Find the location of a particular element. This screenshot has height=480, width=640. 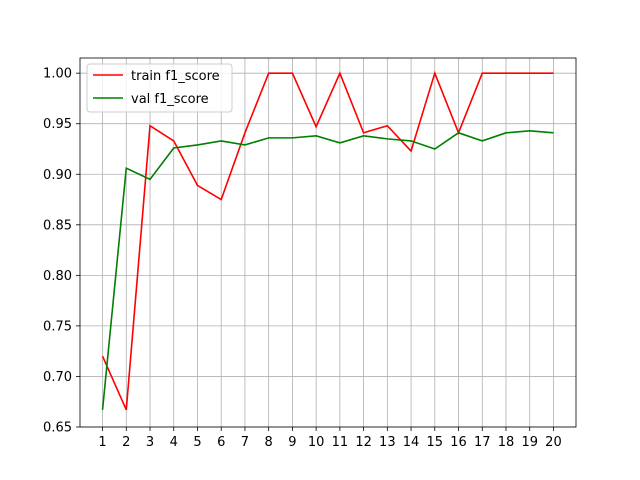

x-tick-label: 17 is located at coordinates (482, 442).